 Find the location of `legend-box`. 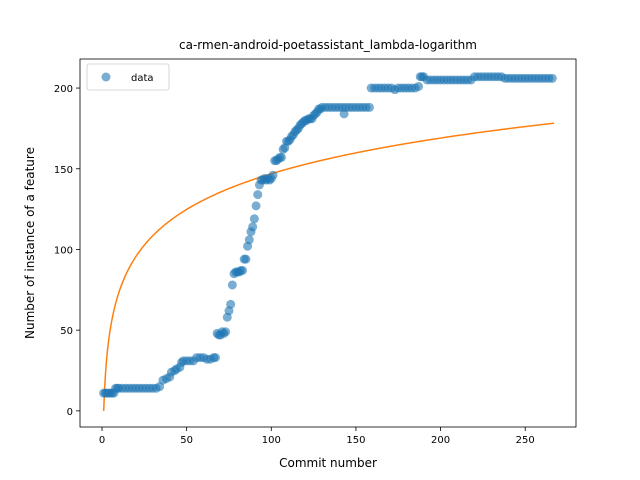

legend-box is located at coordinates (128, 77).